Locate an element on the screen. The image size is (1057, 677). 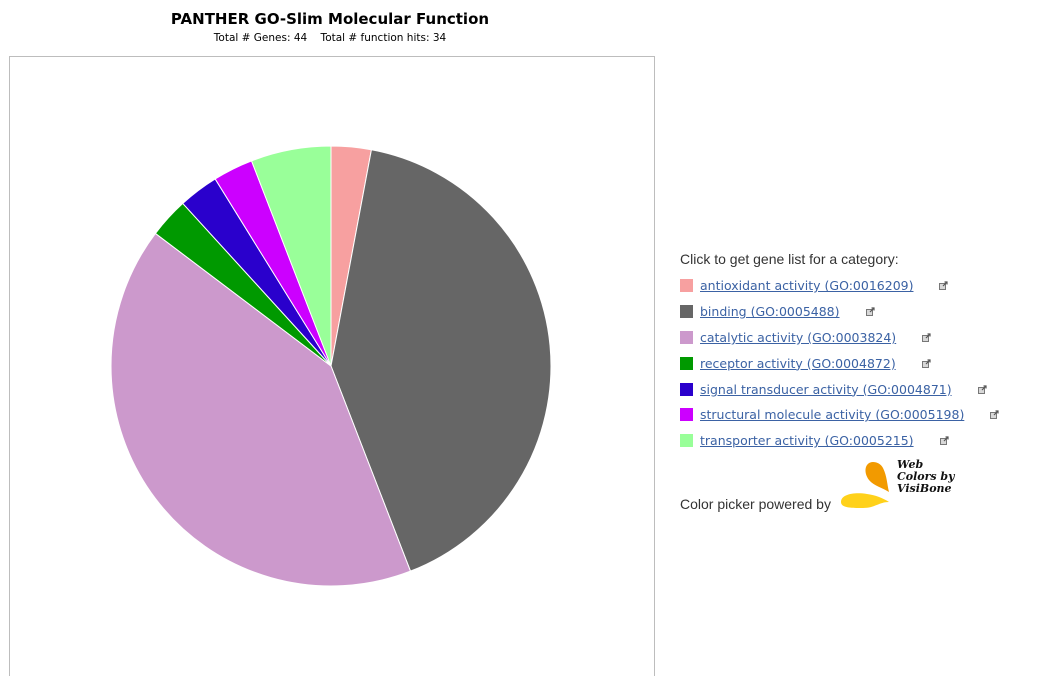
legend-item: receptor activity (GO:0004872) is located at coordinates (868, 363).